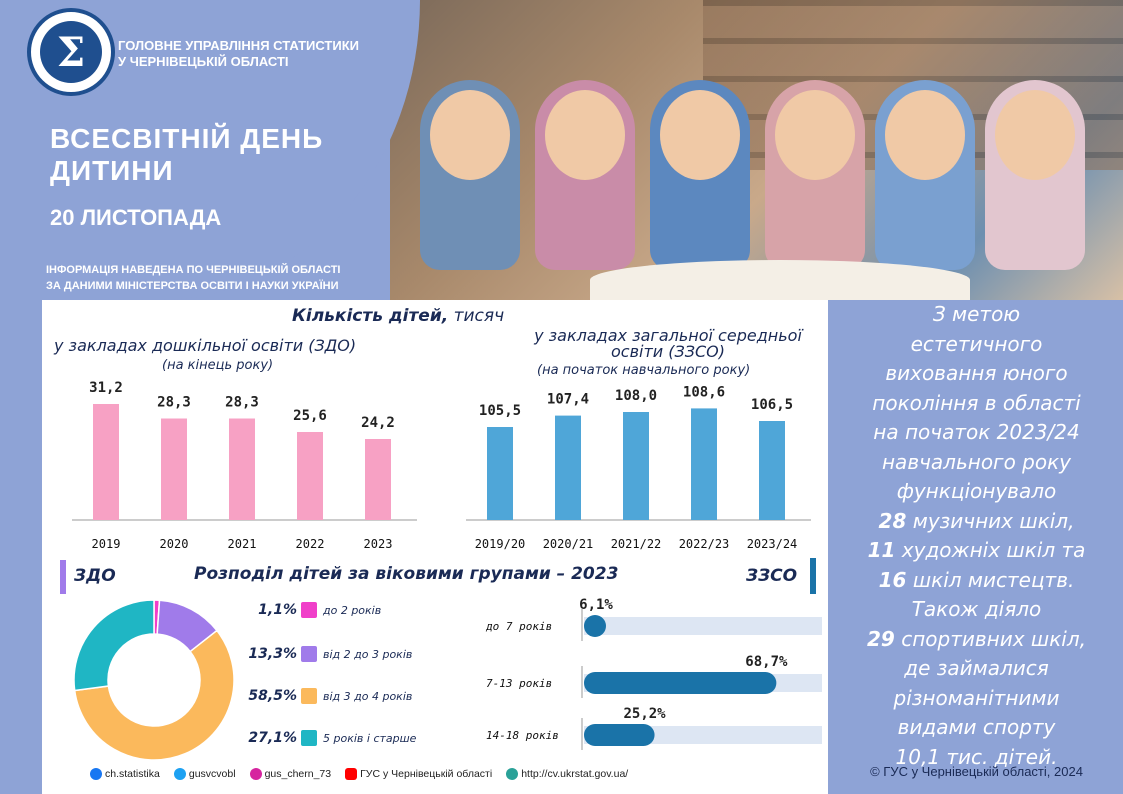  Describe the element at coordinates (418, 774) in the screenshot. I see `youtube-link: ГУС у Чернівецькій області` at that location.